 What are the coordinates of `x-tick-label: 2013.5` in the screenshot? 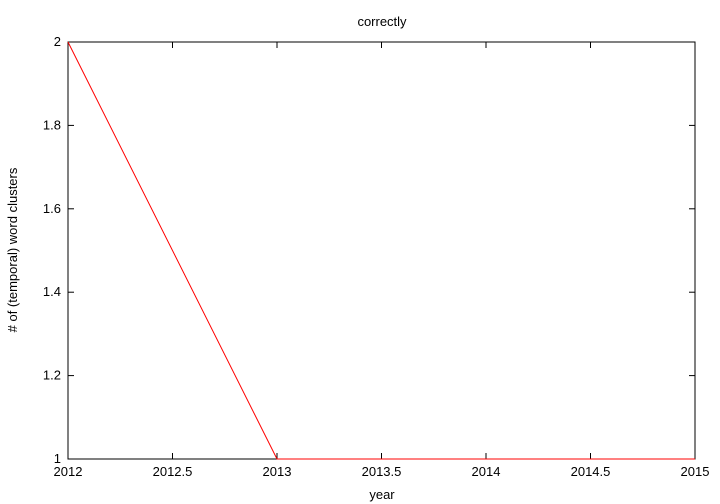 It's located at (382, 471).